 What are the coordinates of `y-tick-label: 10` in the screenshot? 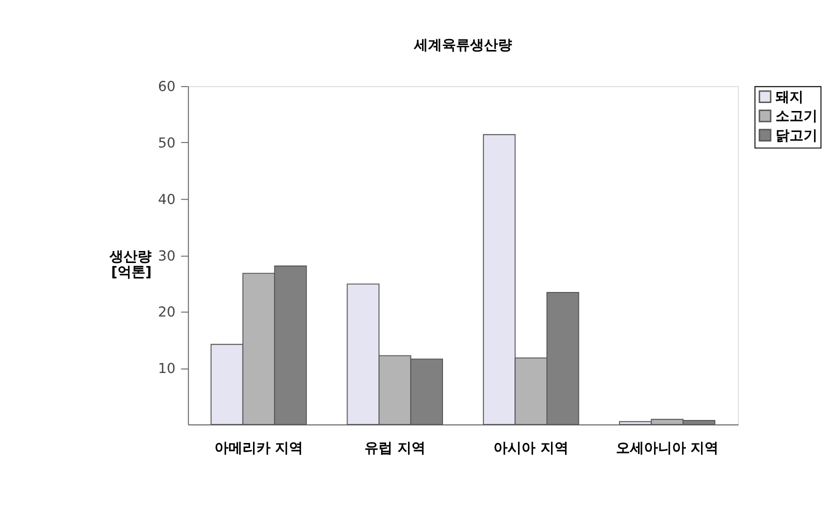 It's located at (167, 369).